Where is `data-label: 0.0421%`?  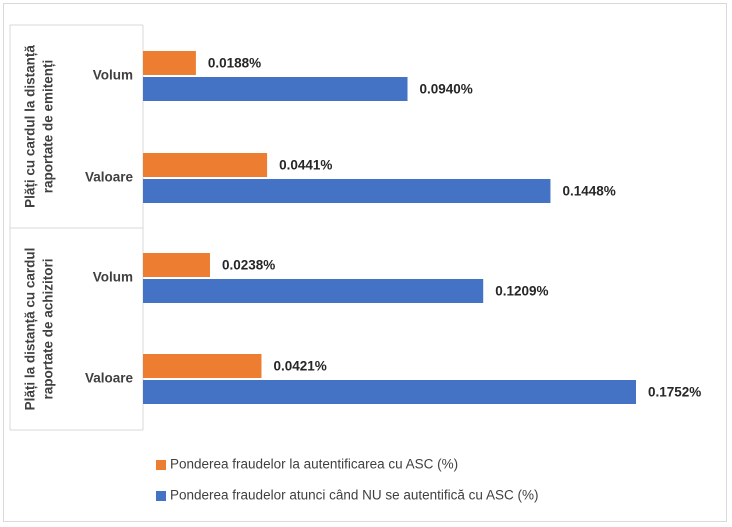 data-label: 0.0421% is located at coordinates (299, 366).